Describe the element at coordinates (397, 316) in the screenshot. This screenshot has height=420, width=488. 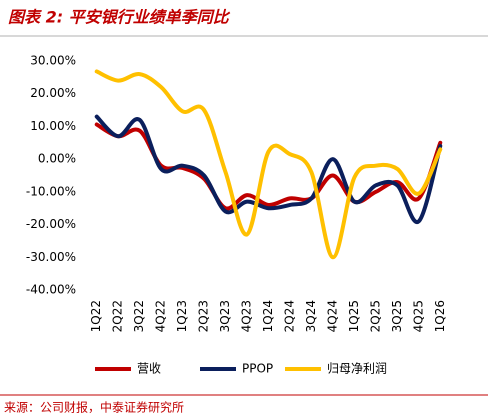
I see `x-tick-label: 3Q25` at that location.